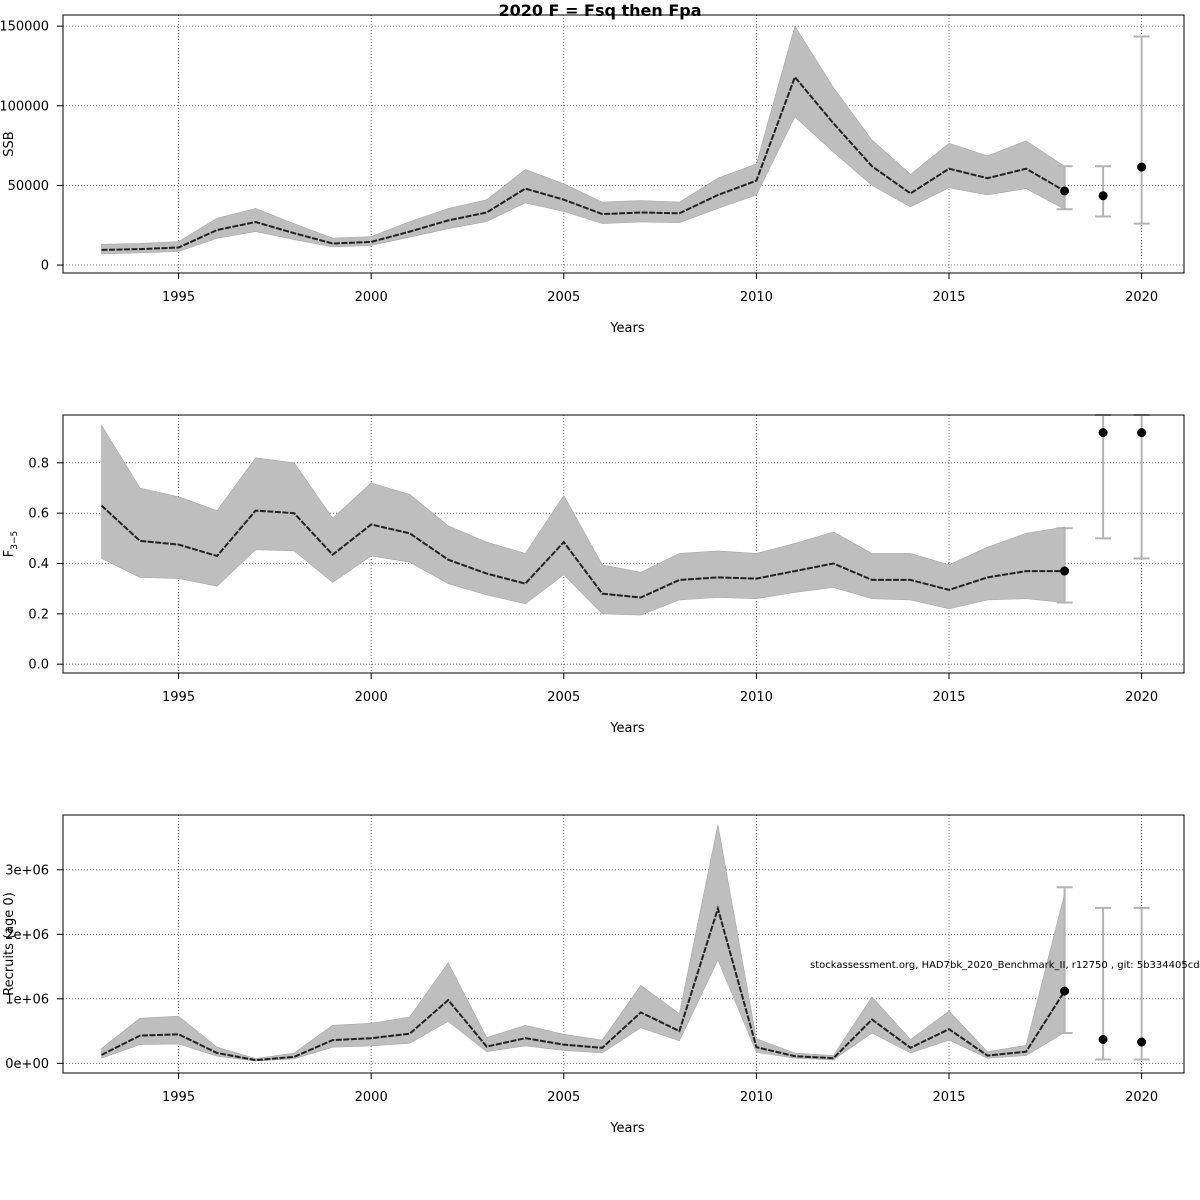 This screenshot has width=1200, height=1200. What do you see at coordinates (27, 999) in the screenshot?
I see `y-tick-label: 1e+06` at bounding box center [27, 999].